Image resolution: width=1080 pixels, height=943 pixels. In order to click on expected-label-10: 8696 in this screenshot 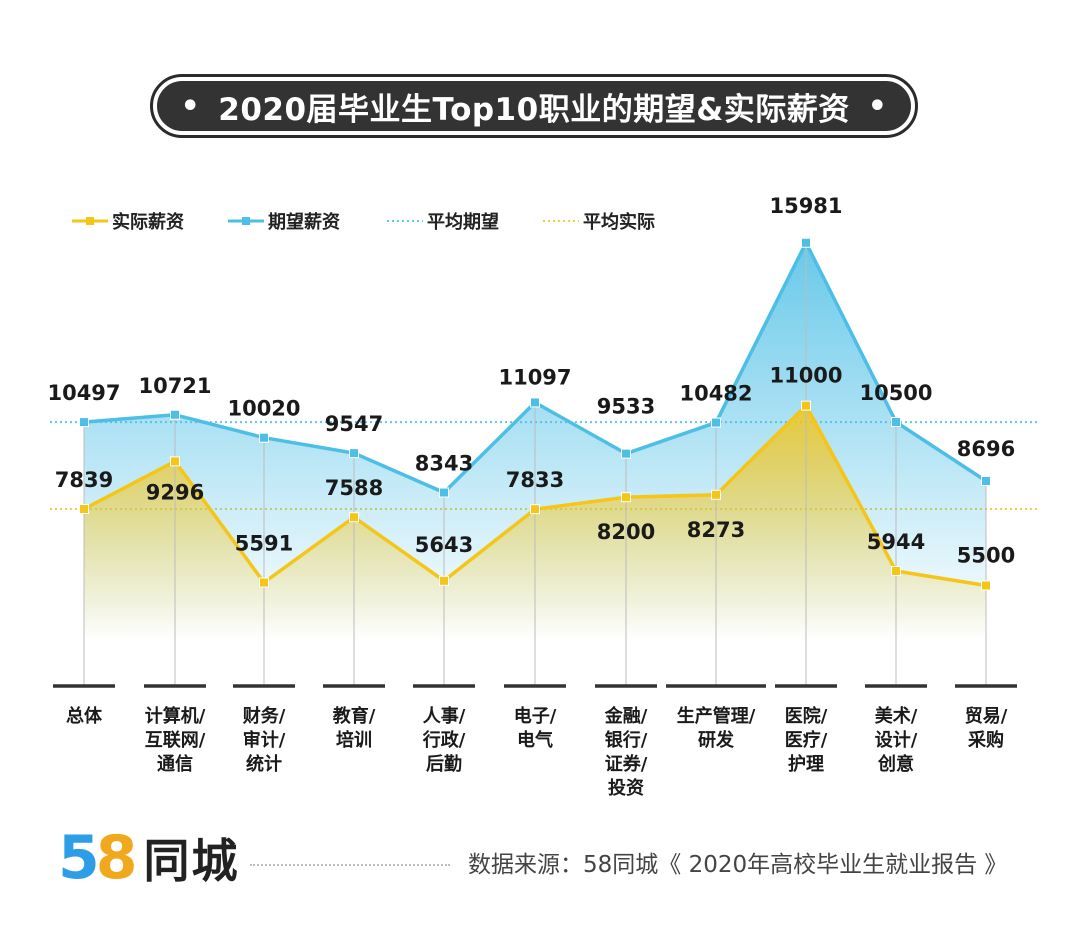, I will do `click(986, 449)`.